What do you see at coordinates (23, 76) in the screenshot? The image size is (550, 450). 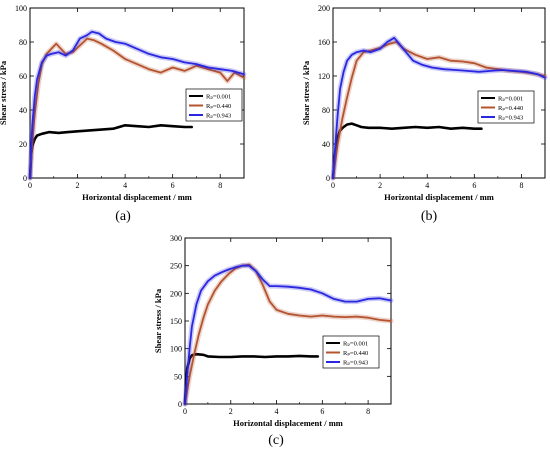 I see `y-tick-label: 60` at bounding box center [23, 76].